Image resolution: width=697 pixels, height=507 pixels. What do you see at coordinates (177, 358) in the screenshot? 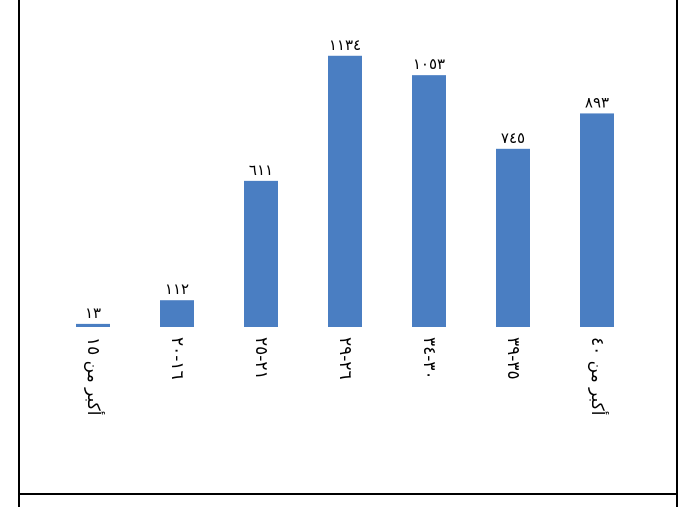
I see `x-tick-label-1: ١٦-٢٠` at bounding box center [177, 358].